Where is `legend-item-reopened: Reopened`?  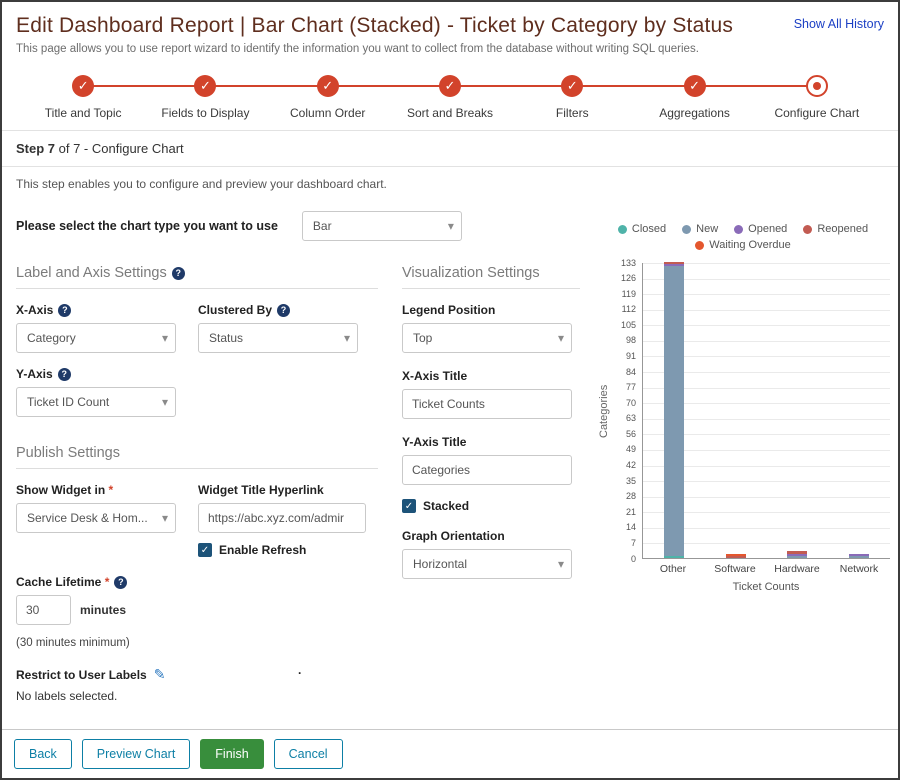 legend-item-reopened: Reopened is located at coordinates (835, 229).